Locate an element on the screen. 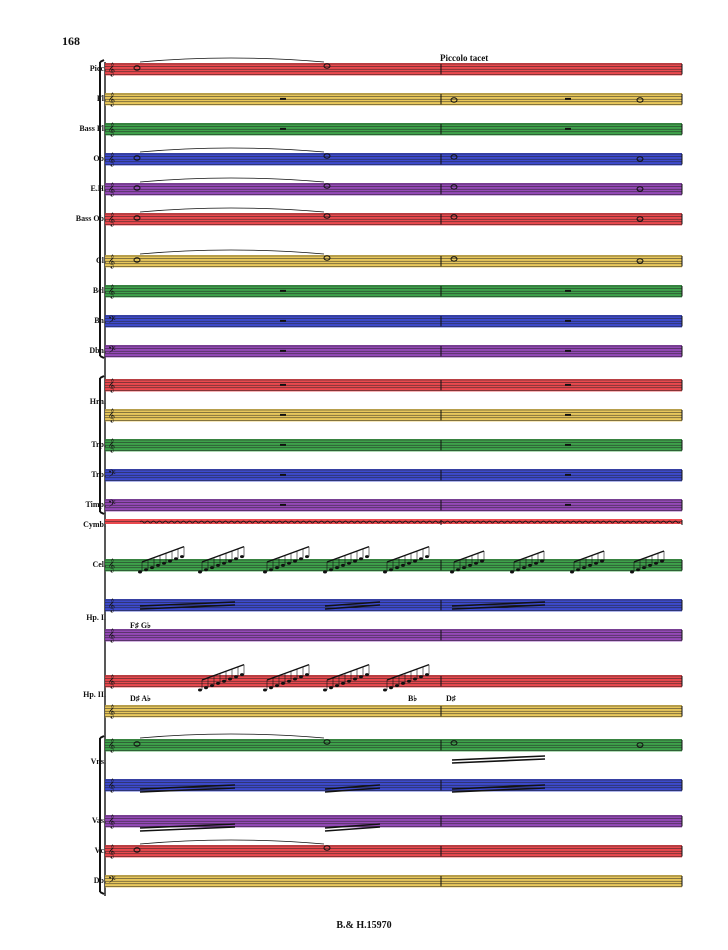 Image resolution: width=728 pixels, height=950 pixels. staff-9: 𝄢 is located at coordinates (394, 351).